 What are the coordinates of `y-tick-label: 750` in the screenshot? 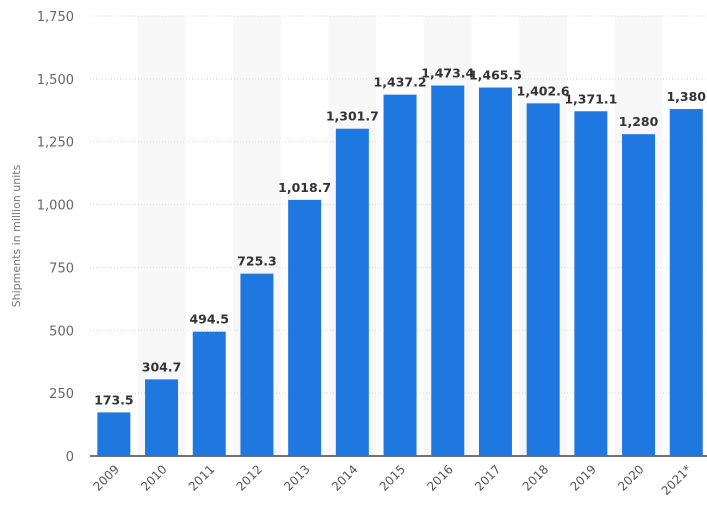 It's located at (61, 268).